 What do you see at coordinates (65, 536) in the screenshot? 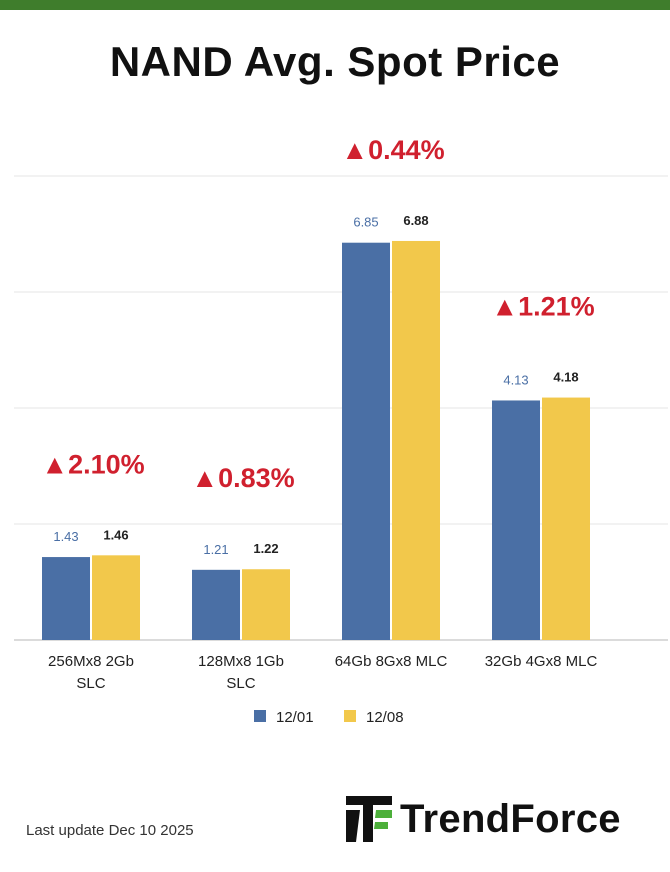
I see `data-label: 1.43` at bounding box center [65, 536].